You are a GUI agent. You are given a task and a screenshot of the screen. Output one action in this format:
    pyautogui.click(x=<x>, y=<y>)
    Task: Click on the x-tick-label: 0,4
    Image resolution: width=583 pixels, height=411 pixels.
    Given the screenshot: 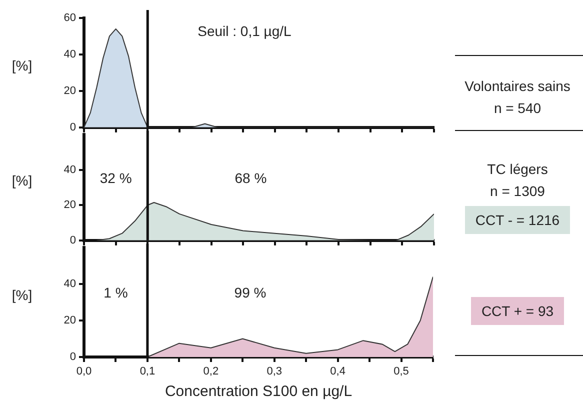 What is the action you would take?
    pyautogui.click(x=338, y=372)
    